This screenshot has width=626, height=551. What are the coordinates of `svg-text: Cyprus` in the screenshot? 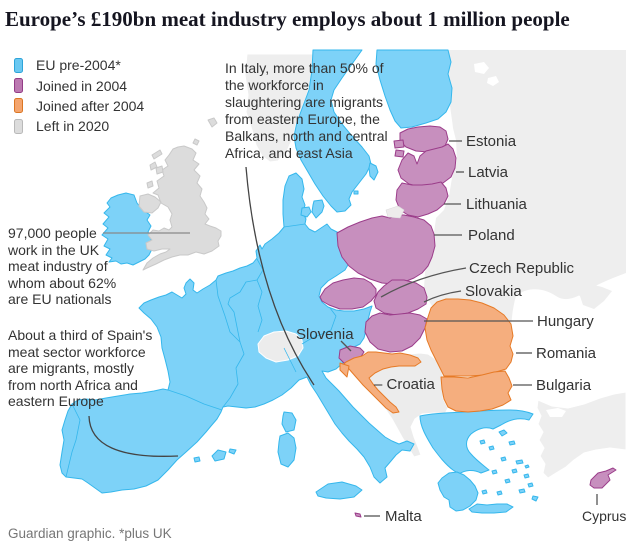 It's located at (604, 516).